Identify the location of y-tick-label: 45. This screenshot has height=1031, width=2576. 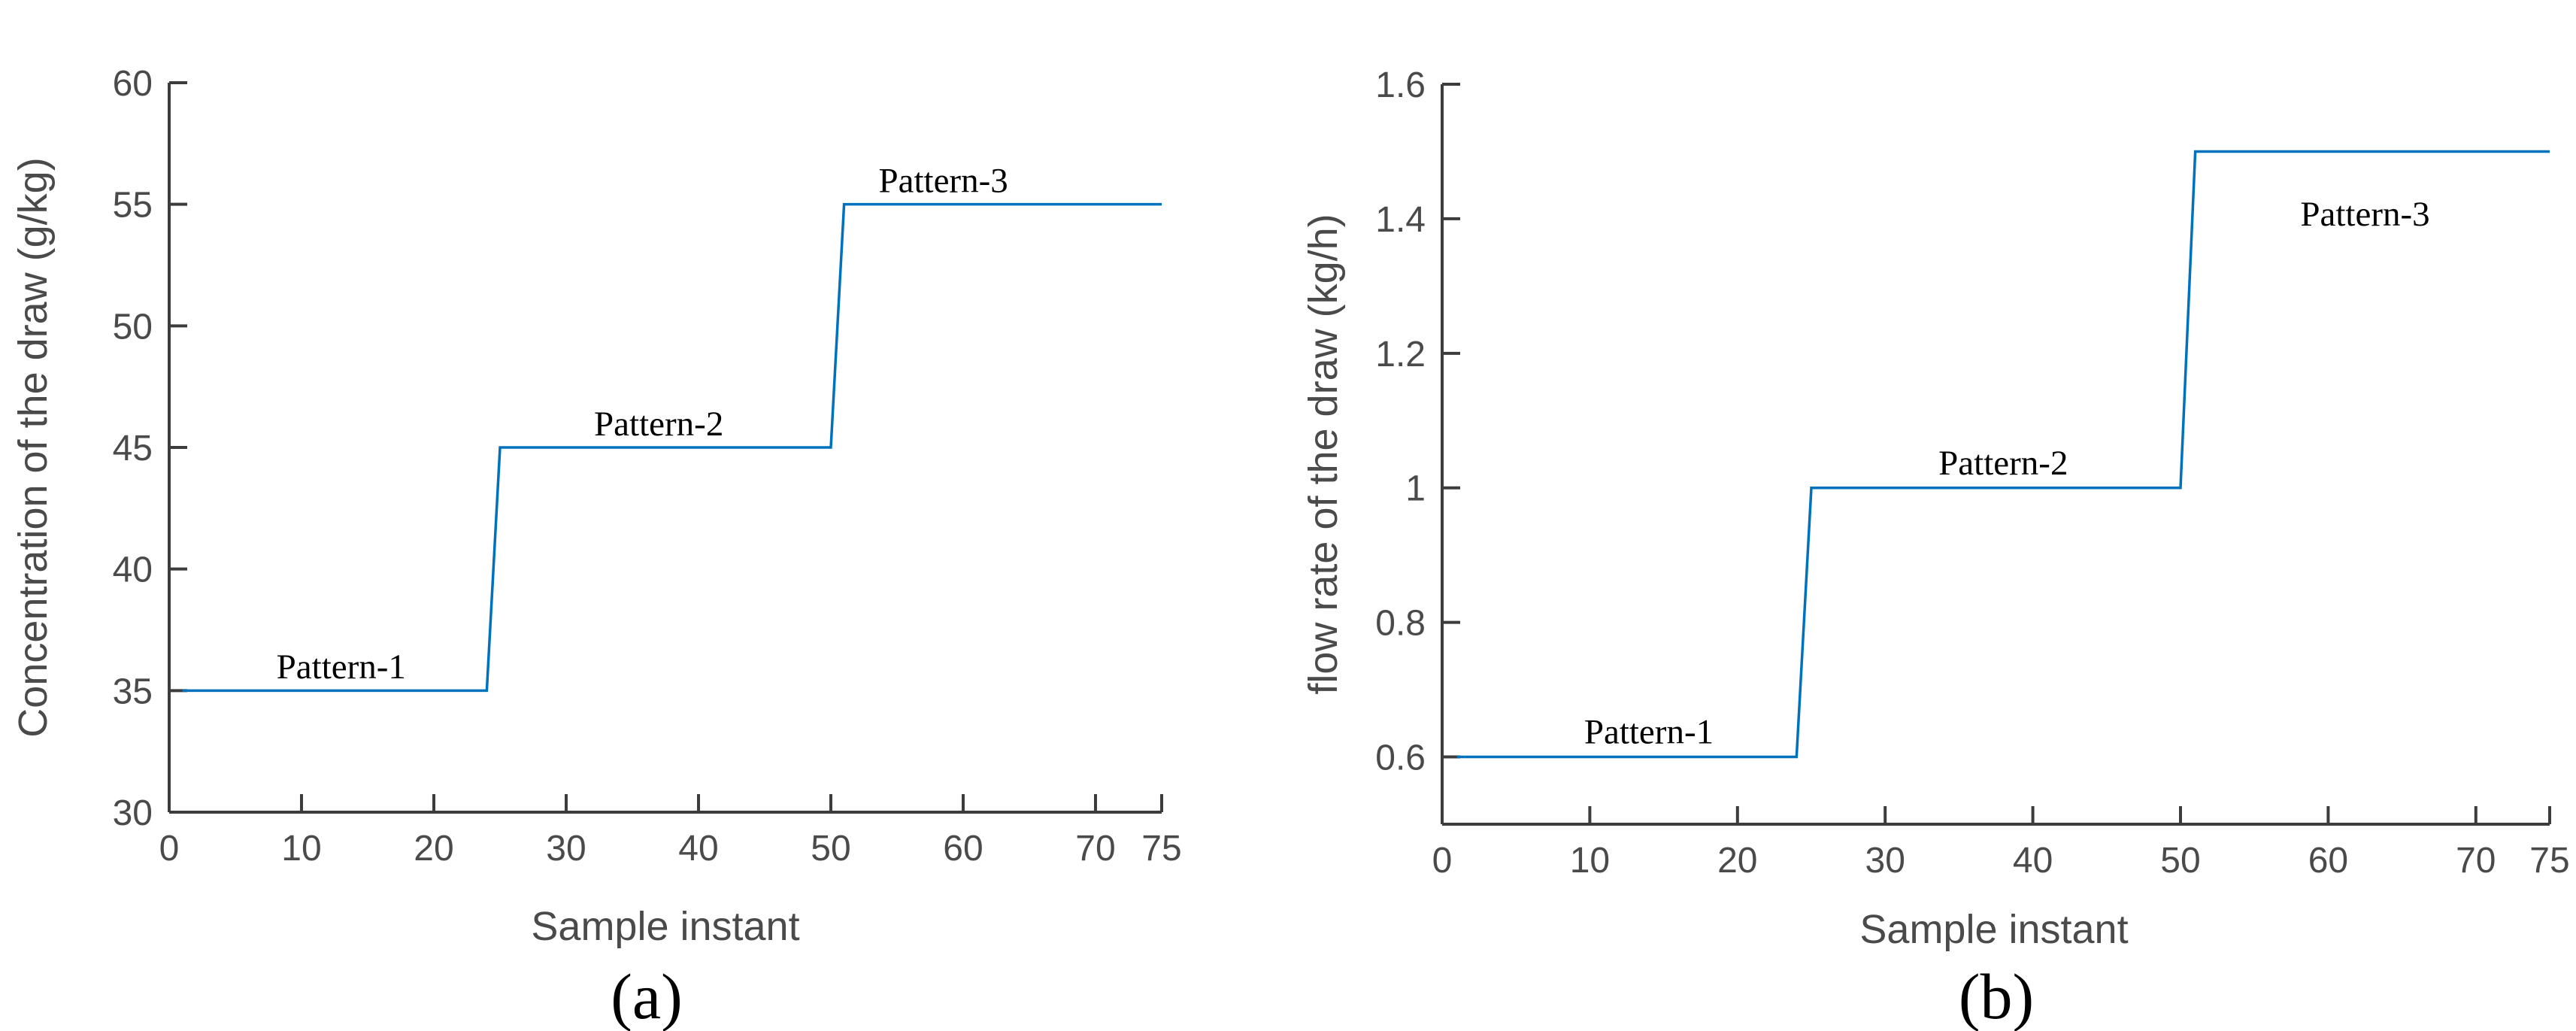
(133, 448).